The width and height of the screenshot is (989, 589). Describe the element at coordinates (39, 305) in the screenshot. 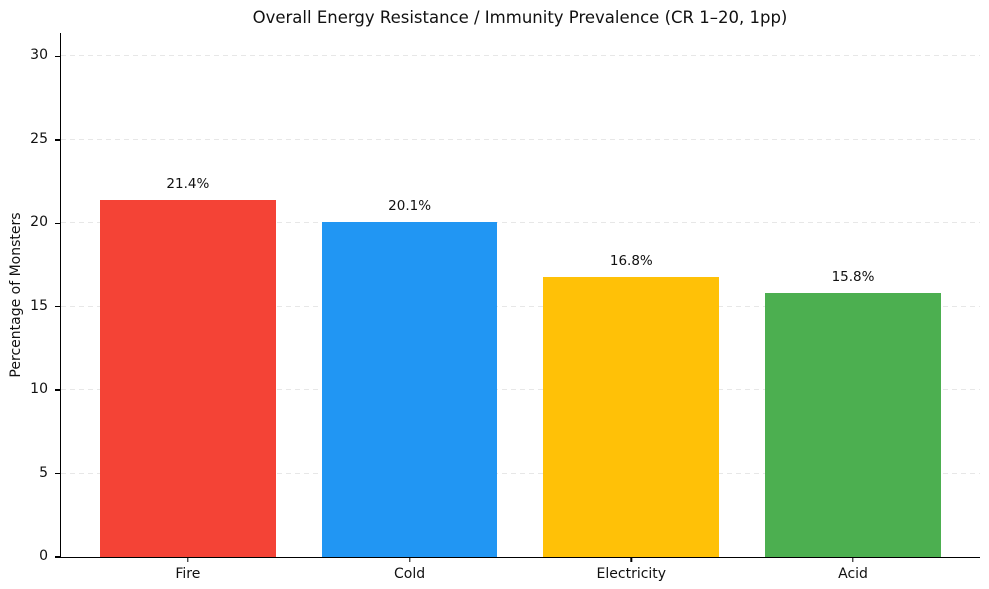

I see `y-tick-label: 15` at that location.